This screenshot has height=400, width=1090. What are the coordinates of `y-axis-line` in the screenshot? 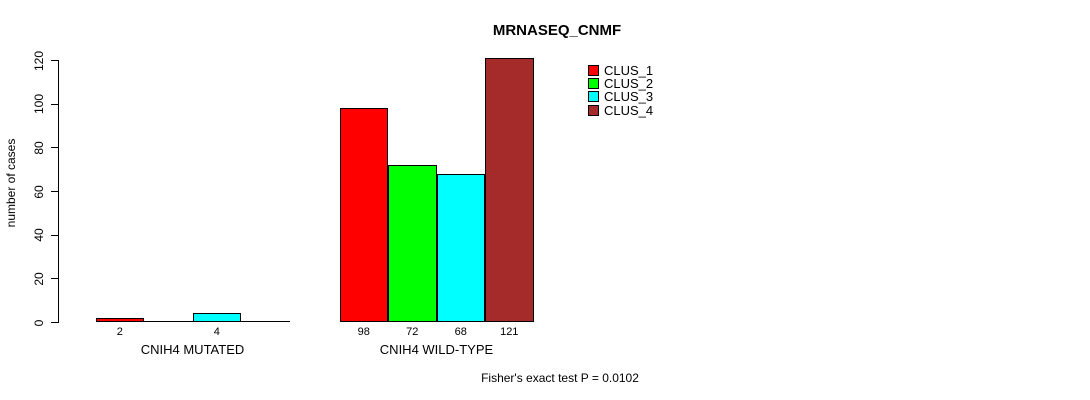 It's located at (58, 191).